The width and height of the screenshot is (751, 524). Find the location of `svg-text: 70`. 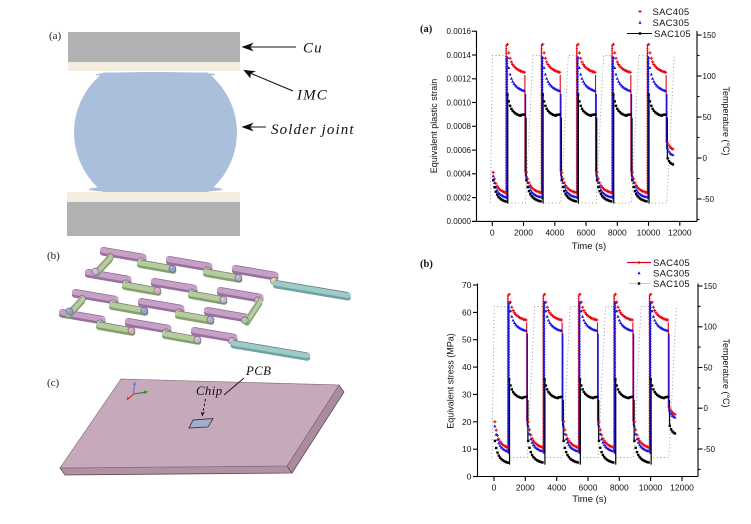

svg-text: 70 is located at coordinates (467, 285).